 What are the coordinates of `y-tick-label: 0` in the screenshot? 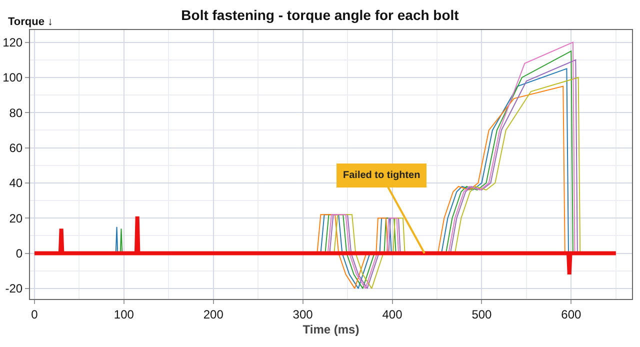 It's located at (19, 253).